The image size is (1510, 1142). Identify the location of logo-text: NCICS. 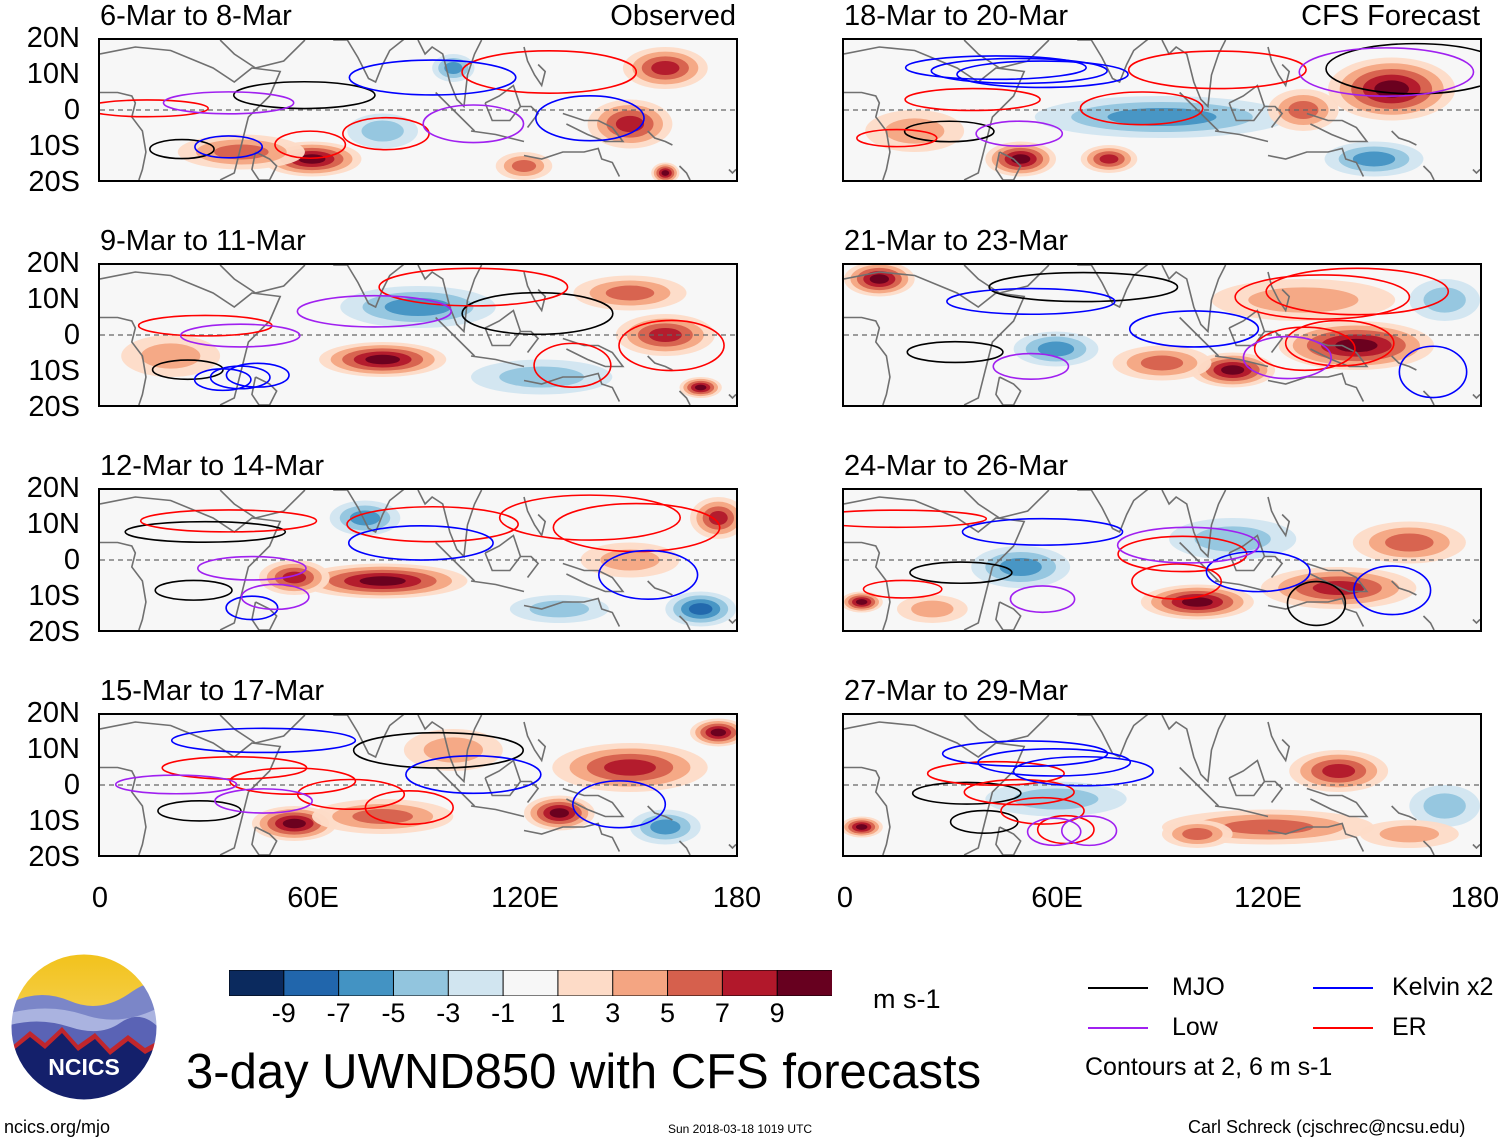
(84, 1067).